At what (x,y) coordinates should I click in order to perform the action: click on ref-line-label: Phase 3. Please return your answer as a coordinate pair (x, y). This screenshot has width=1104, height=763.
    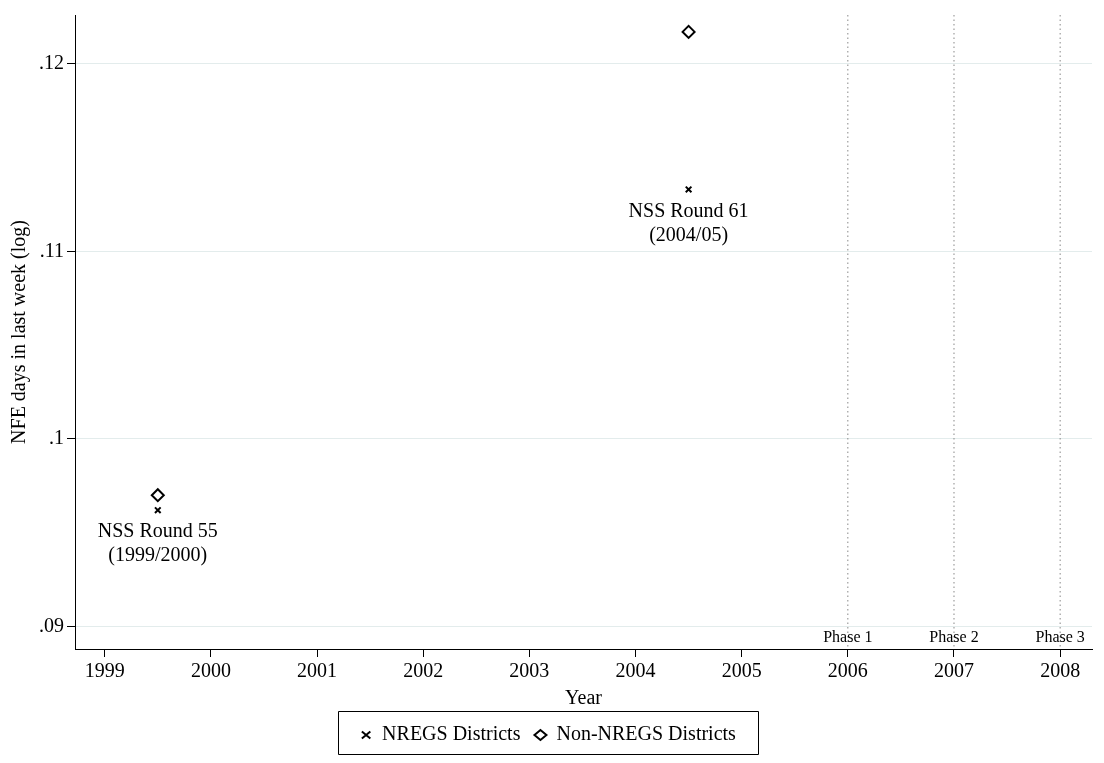
    Looking at the image, I should click on (1060, 637).